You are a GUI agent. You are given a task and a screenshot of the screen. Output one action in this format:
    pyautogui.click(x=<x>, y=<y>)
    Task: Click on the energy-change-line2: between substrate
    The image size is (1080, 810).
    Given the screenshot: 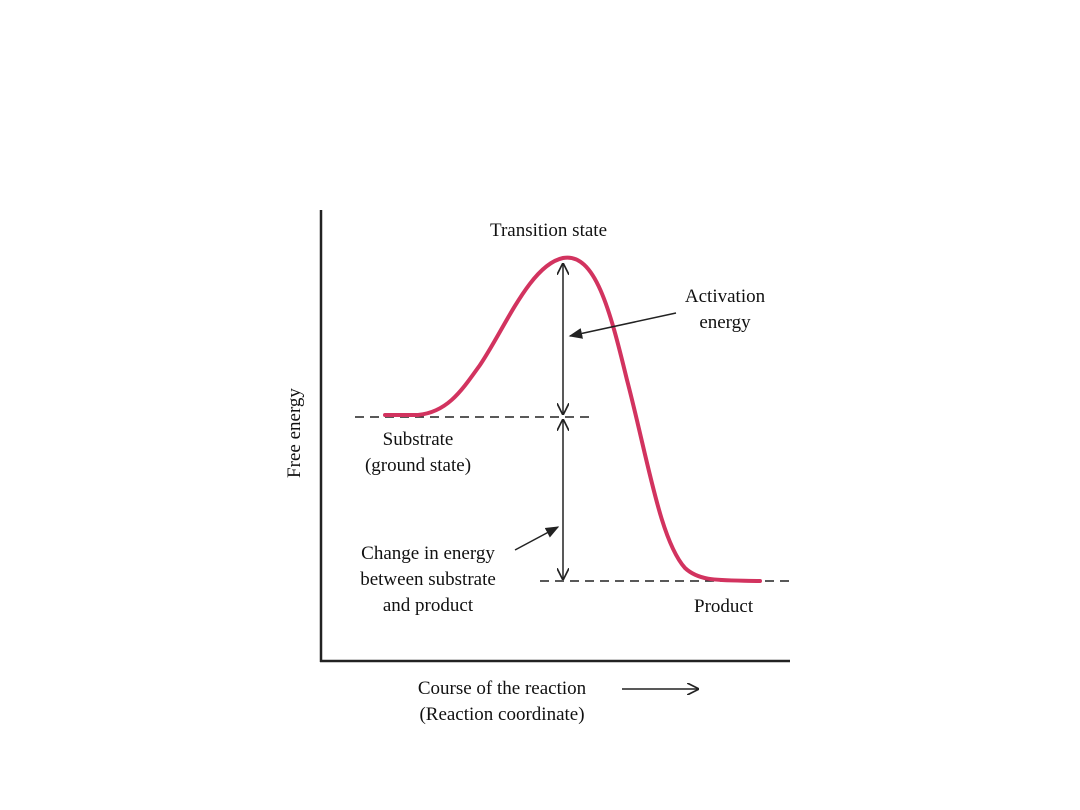 What is the action you would take?
    pyautogui.click(x=428, y=579)
    